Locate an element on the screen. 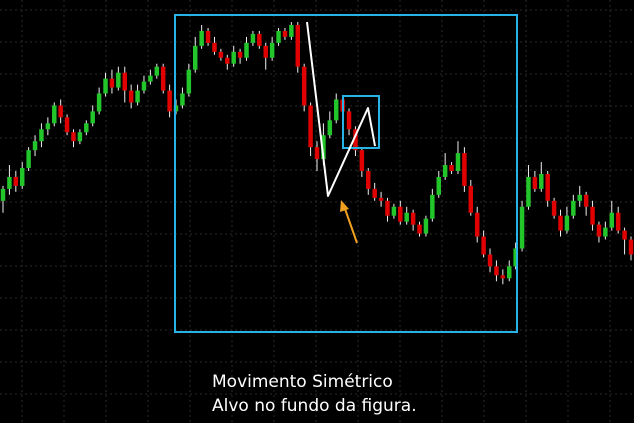  caption-line-1: Movimento Simétrico is located at coordinates (302, 382).